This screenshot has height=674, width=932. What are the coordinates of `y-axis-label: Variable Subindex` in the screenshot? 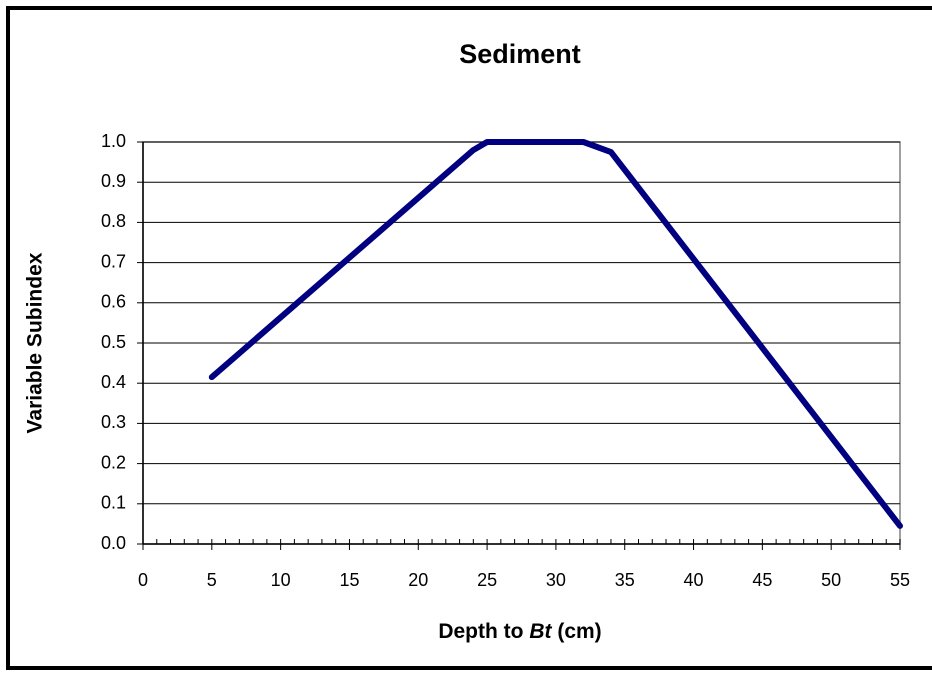 It's located at (35, 342).